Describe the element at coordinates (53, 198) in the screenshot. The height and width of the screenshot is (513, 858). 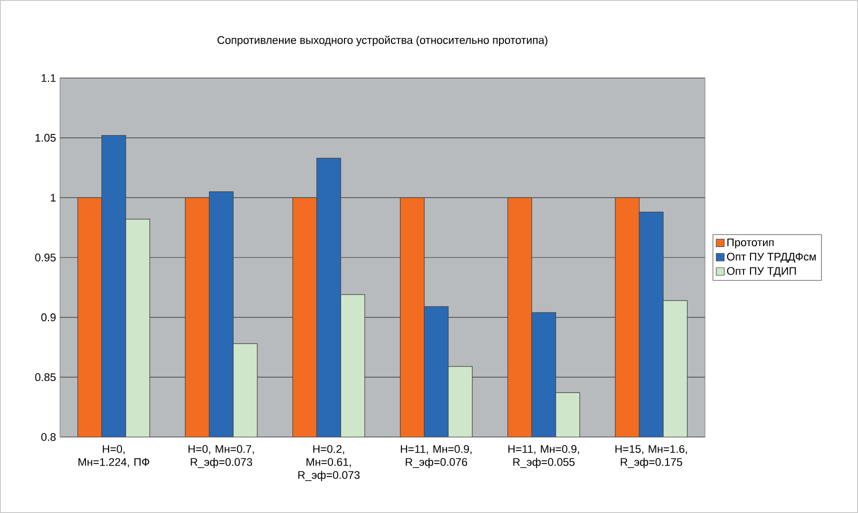
I see `y-tick-label: 1` at that location.